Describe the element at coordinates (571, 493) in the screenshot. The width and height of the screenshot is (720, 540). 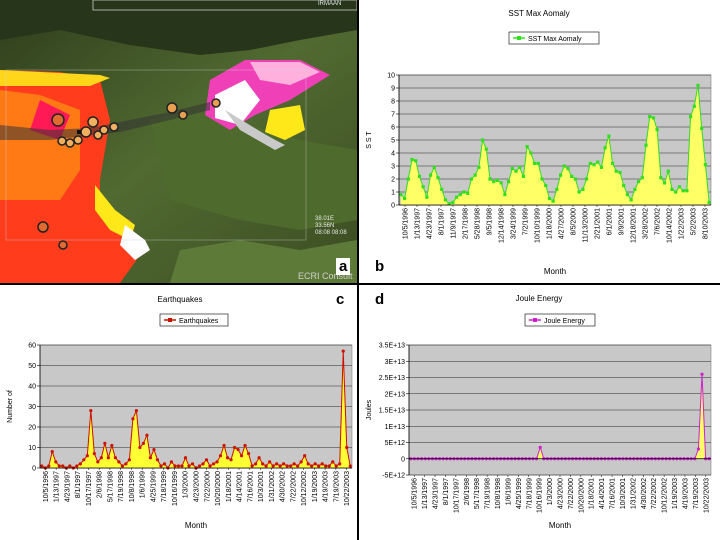
I see `x-tick-label: 7/22/2000` at that location.